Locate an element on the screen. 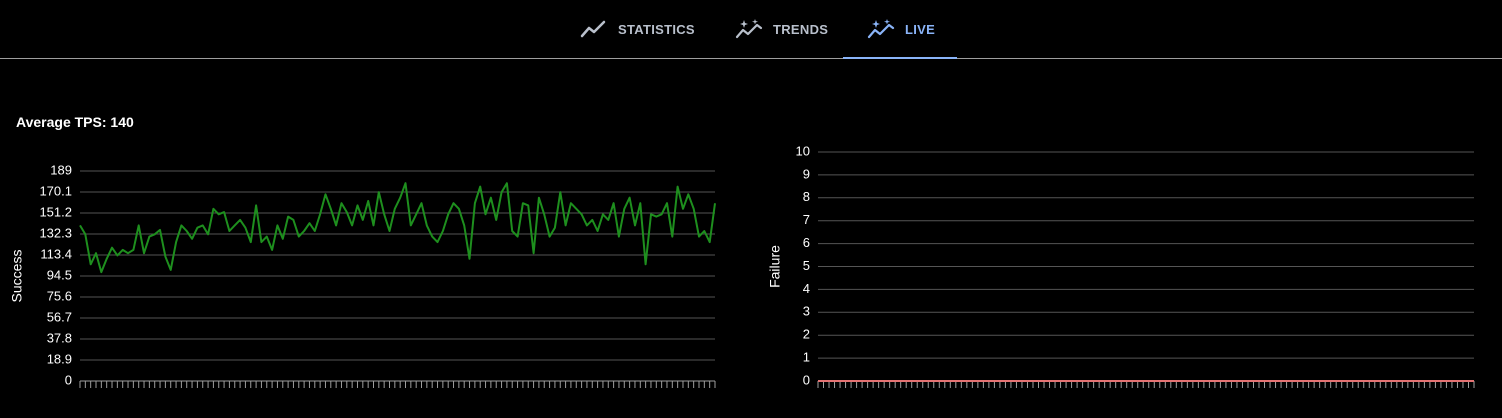 This screenshot has height=418, width=1502. y-tick-label: 7 is located at coordinates (806, 219).